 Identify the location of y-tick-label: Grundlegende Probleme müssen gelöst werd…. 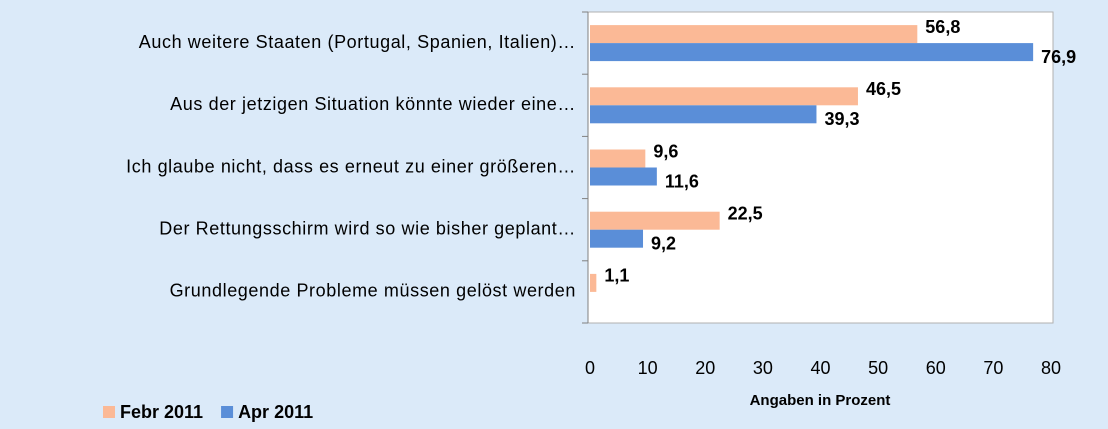
(373, 291).